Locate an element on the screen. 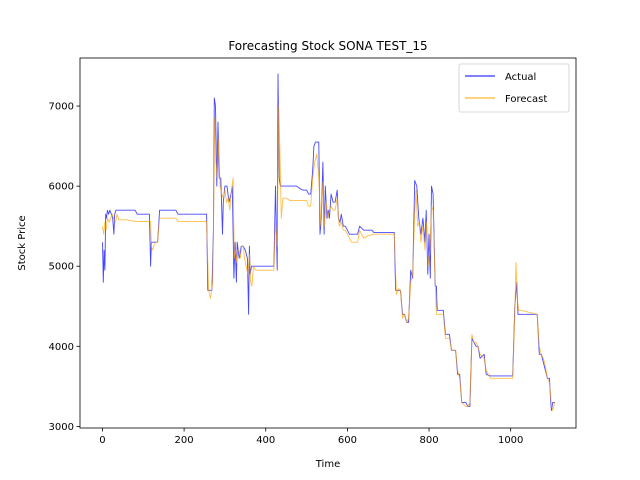 This screenshot has height=480, width=640. y-axis-label: Stock Price is located at coordinates (22, 242).